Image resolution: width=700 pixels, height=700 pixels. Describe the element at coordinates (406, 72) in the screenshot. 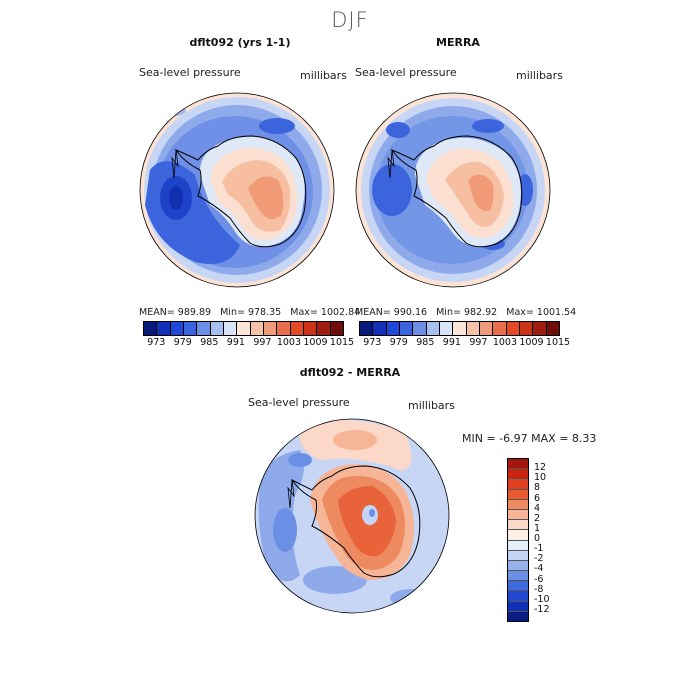

I see `panel-2-variable: Sea-level pressure` at that location.